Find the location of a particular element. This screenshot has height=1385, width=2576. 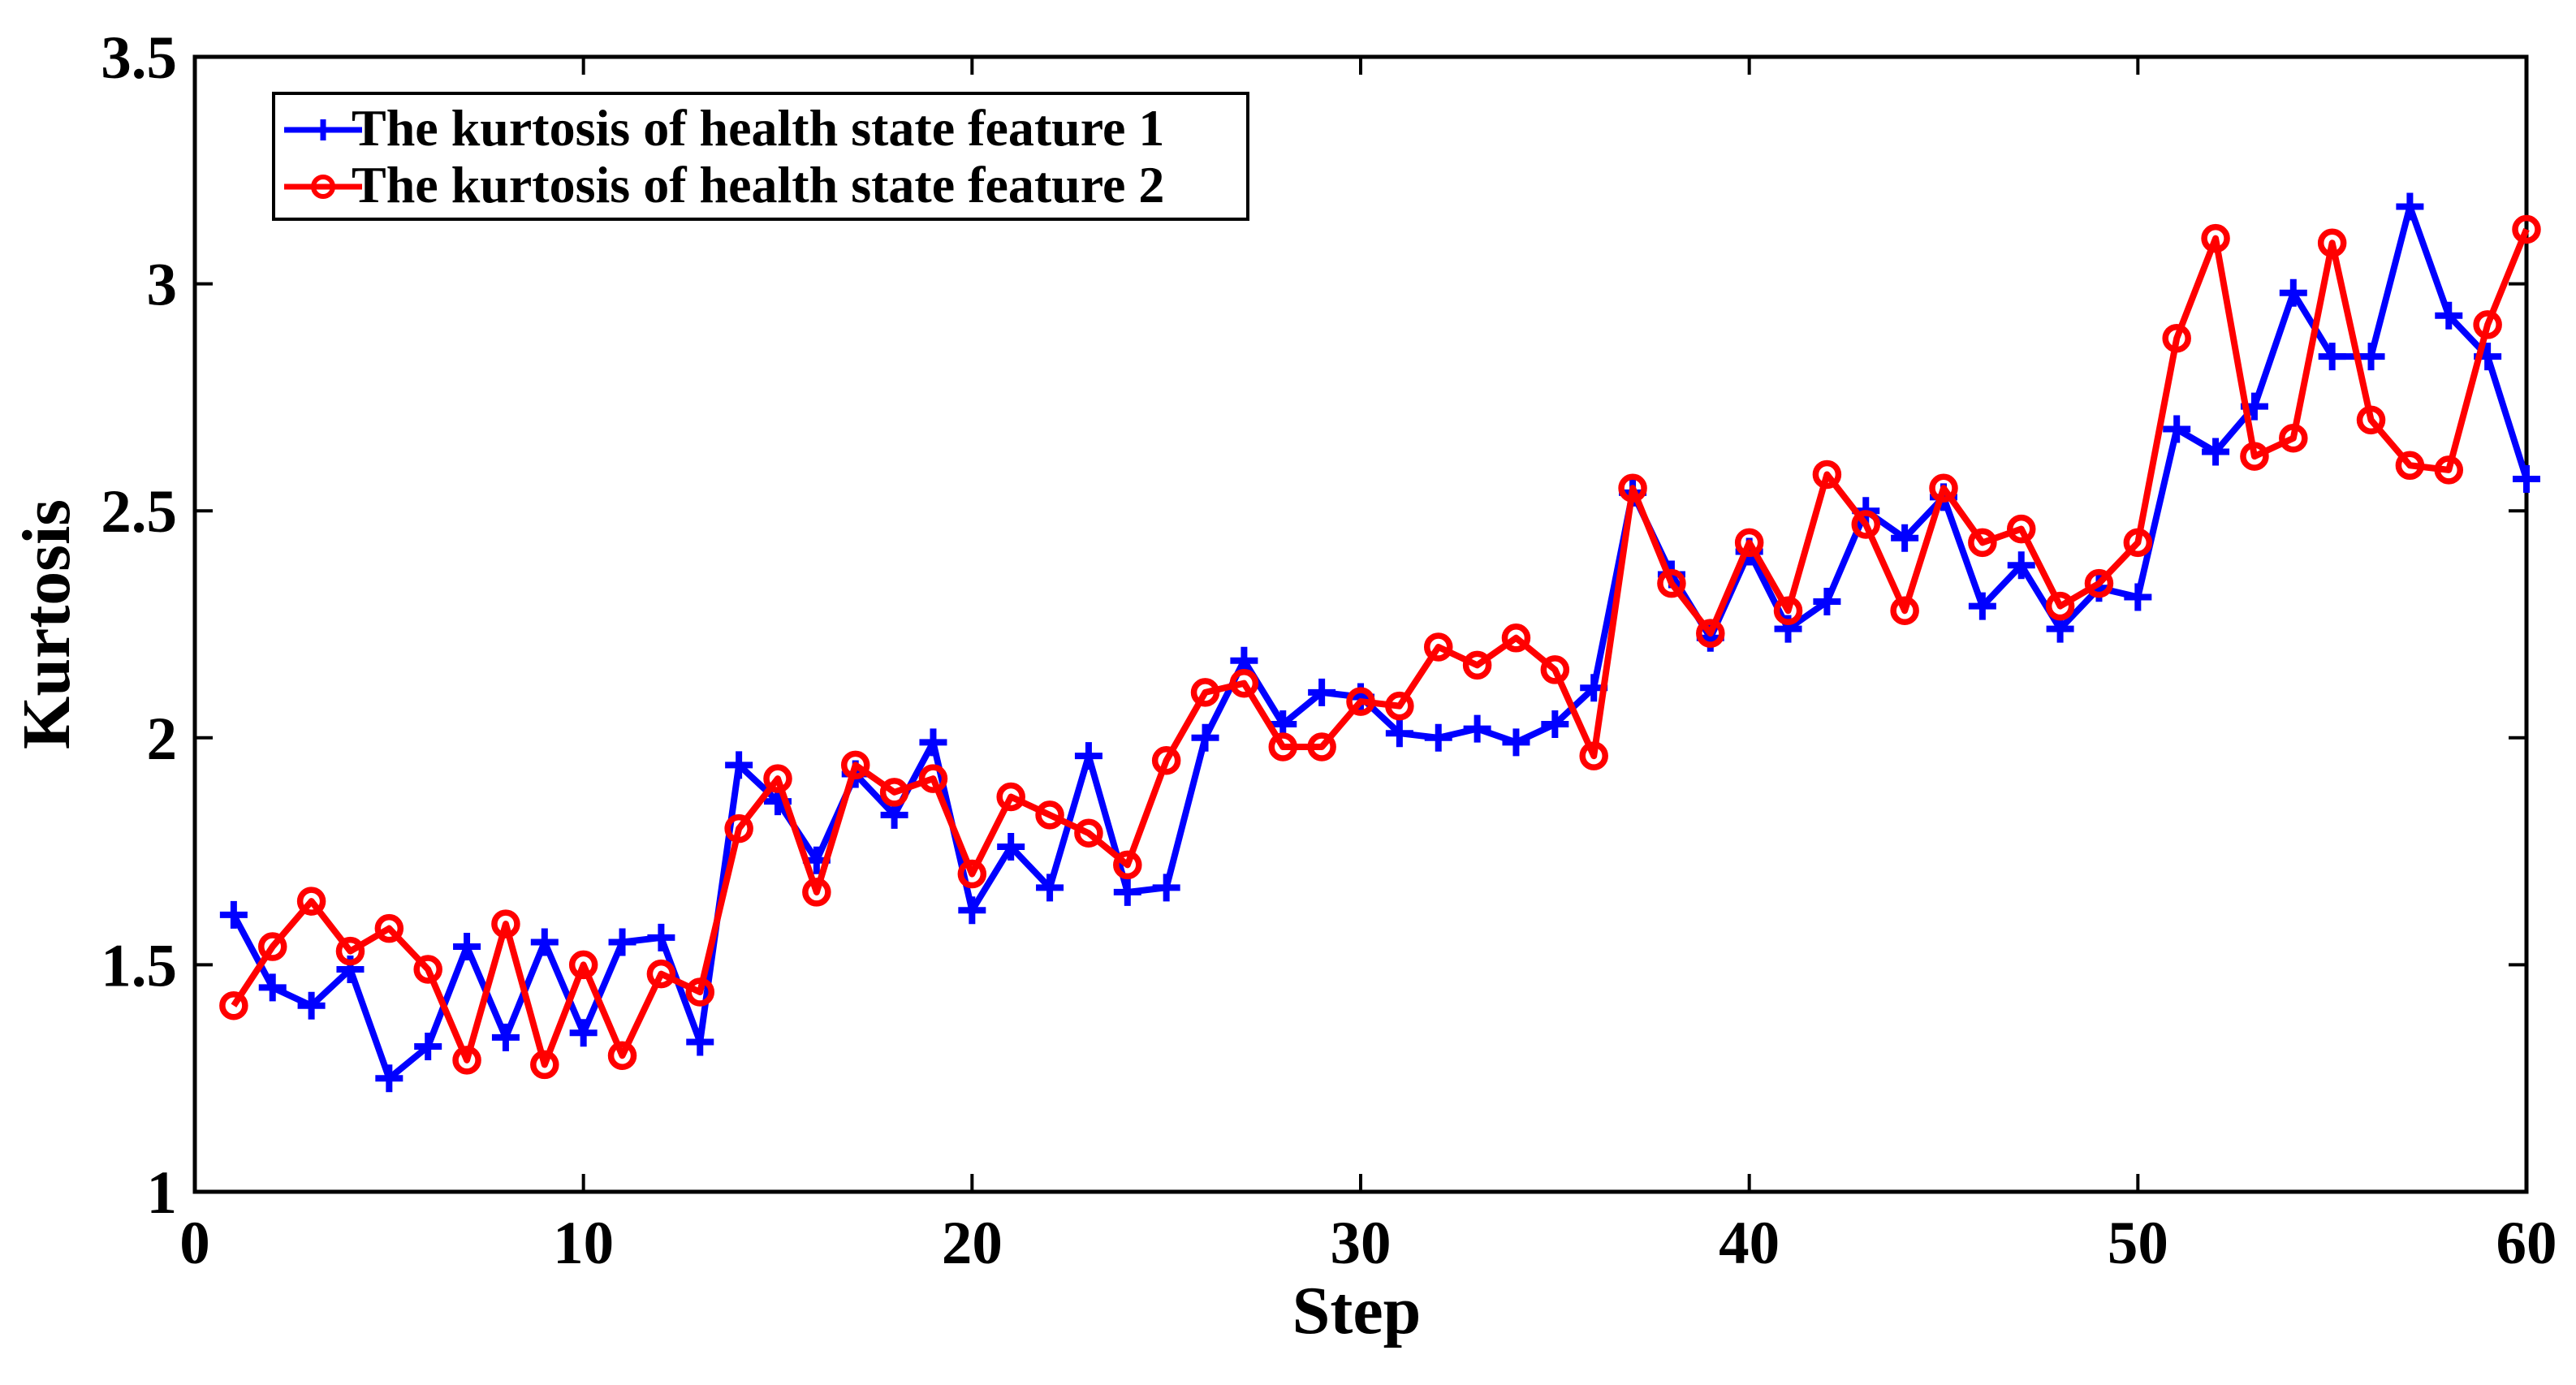

legend-item-1-label: The kurtosis of health state feature 1 is located at coordinates (758, 128).